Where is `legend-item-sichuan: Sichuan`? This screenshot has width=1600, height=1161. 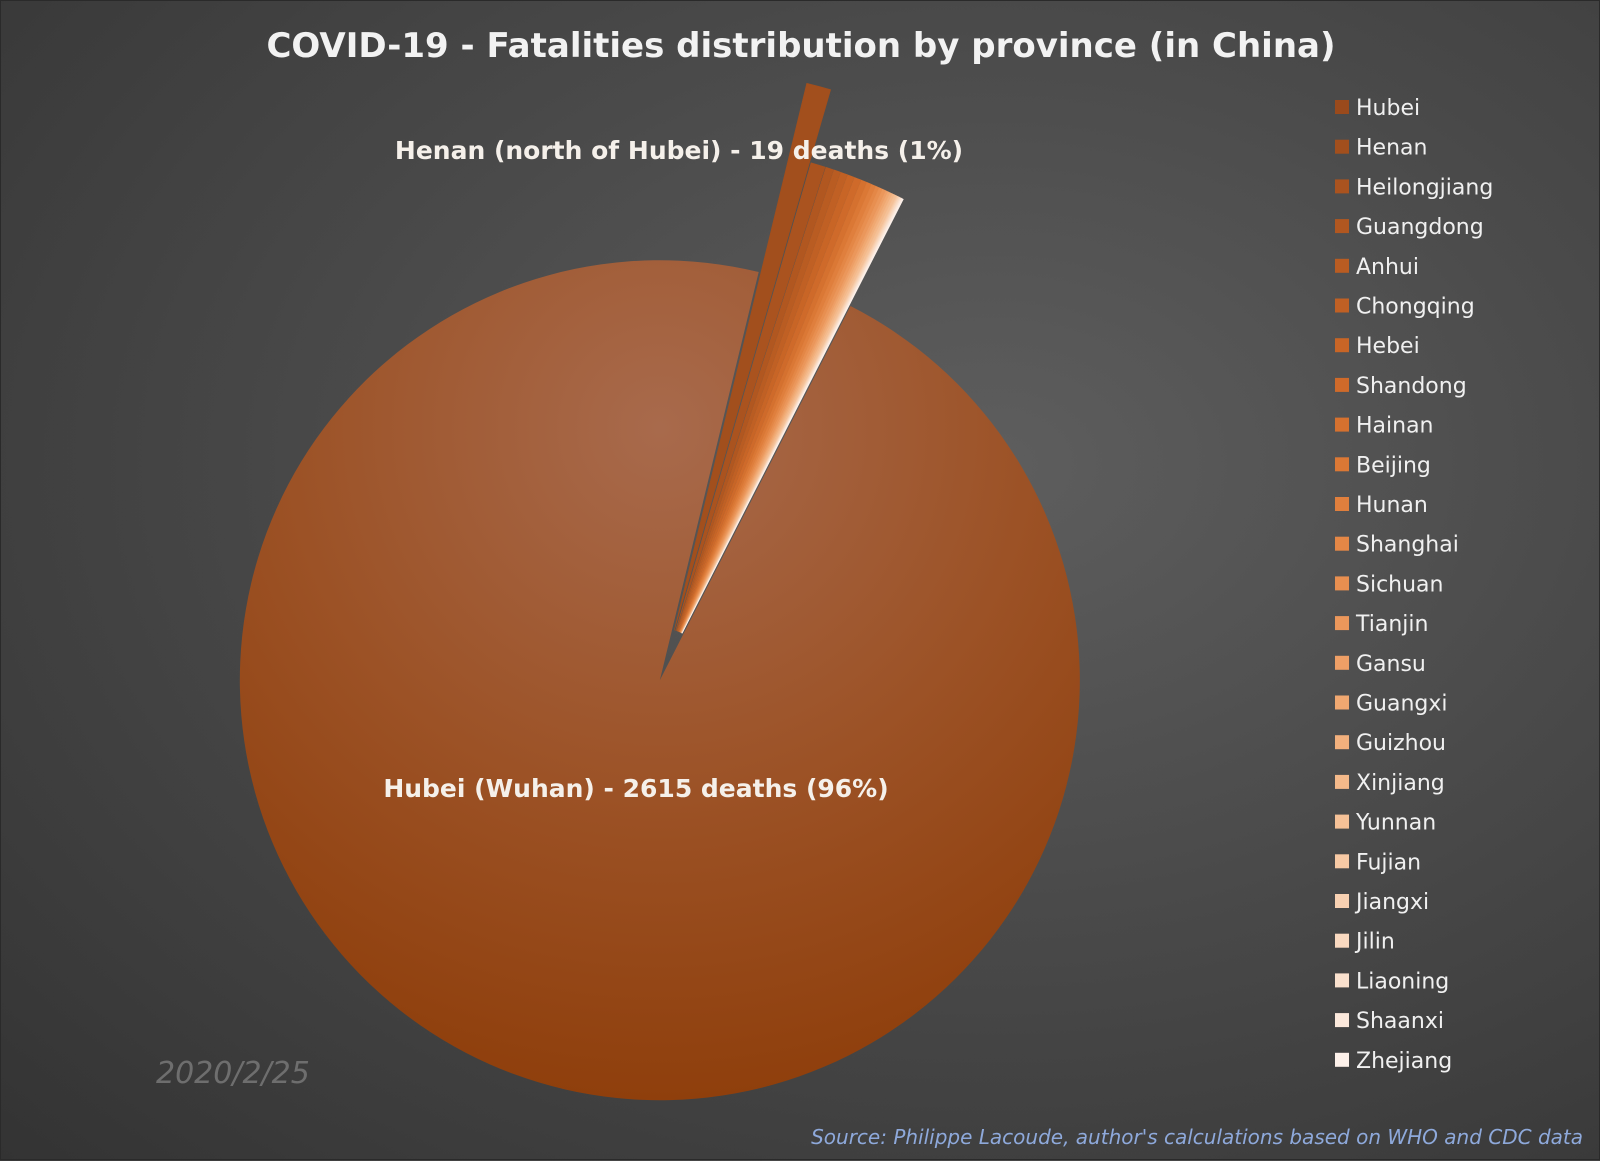
legend-item-sichuan: Sichuan is located at coordinates (1389, 584).